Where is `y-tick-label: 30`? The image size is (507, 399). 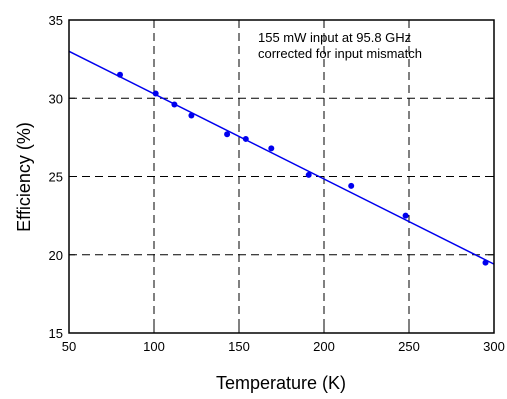
y-tick-label: 30 is located at coordinates (56, 98).